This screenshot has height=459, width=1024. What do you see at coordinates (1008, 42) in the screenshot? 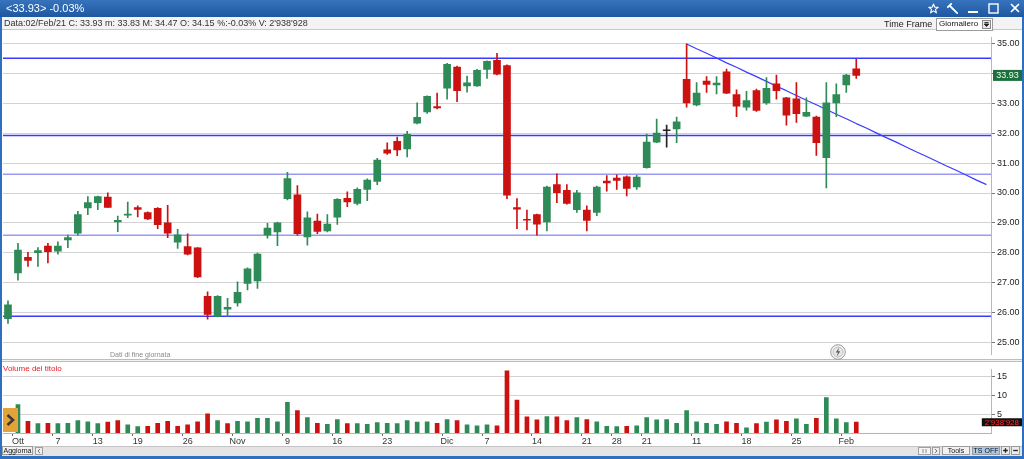
I see `y-tick-label: 35.00` at bounding box center [1008, 42].